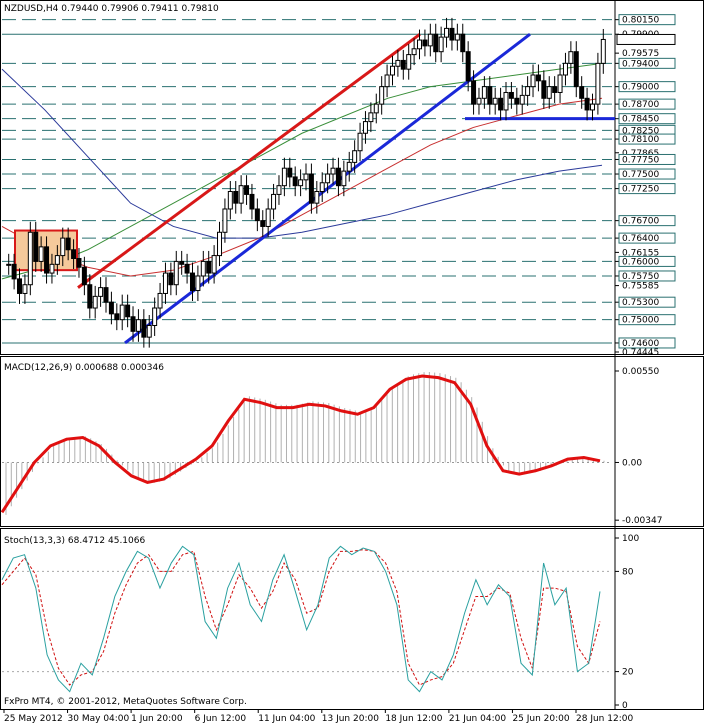  What do you see at coordinates (540, 719) in the screenshot?
I see `time-tick-label: 25 Jun 20:00` at bounding box center [540, 719].